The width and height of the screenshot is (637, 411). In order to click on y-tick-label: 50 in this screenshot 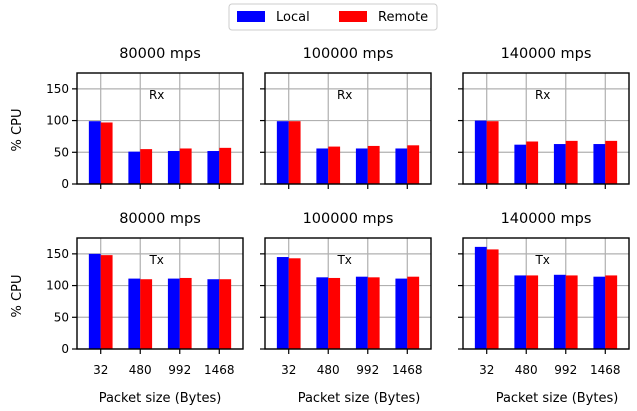, I will do `click(61, 152)`.